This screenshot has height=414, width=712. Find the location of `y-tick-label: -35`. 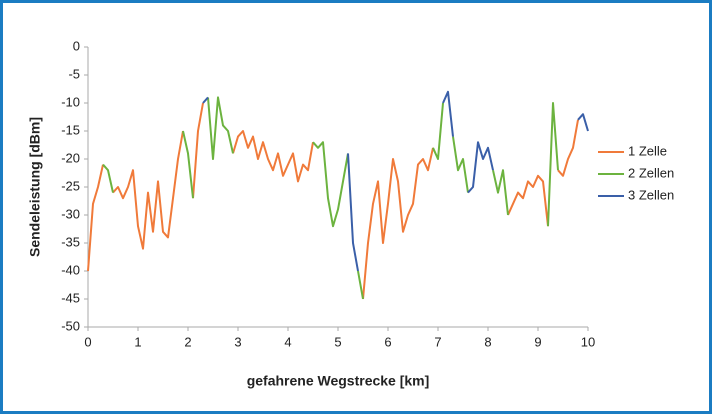

y-tick-label: -35 is located at coordinates (70, 241).